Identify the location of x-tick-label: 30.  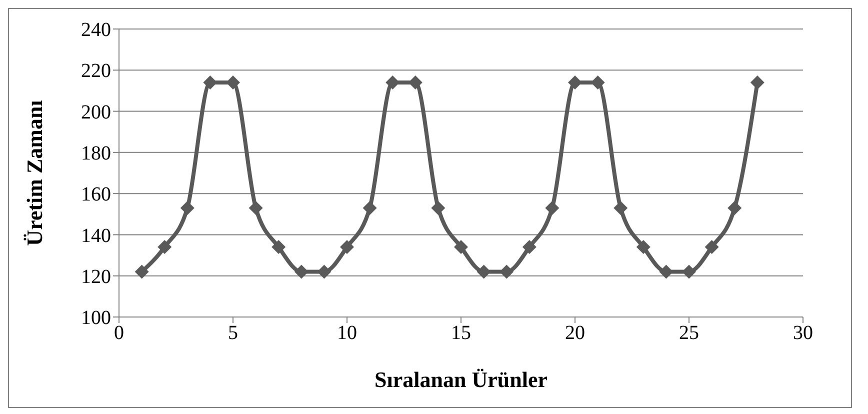
(803, 333).